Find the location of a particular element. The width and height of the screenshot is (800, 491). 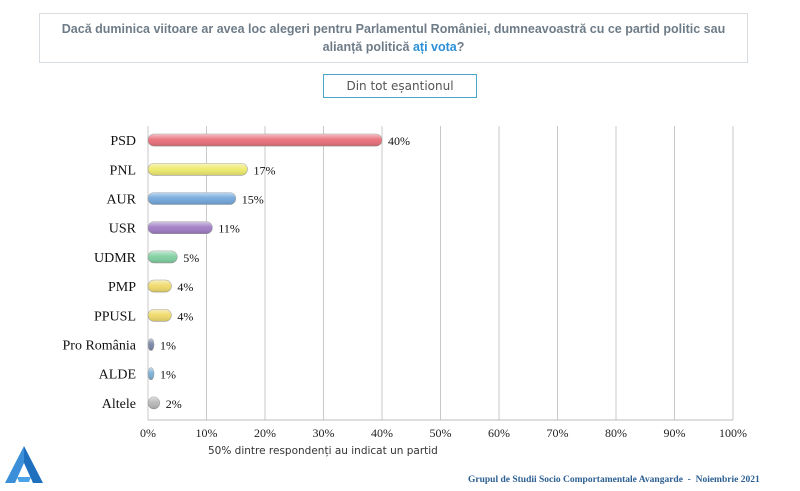

value-label: 2% is located at coordinates (174, 404).